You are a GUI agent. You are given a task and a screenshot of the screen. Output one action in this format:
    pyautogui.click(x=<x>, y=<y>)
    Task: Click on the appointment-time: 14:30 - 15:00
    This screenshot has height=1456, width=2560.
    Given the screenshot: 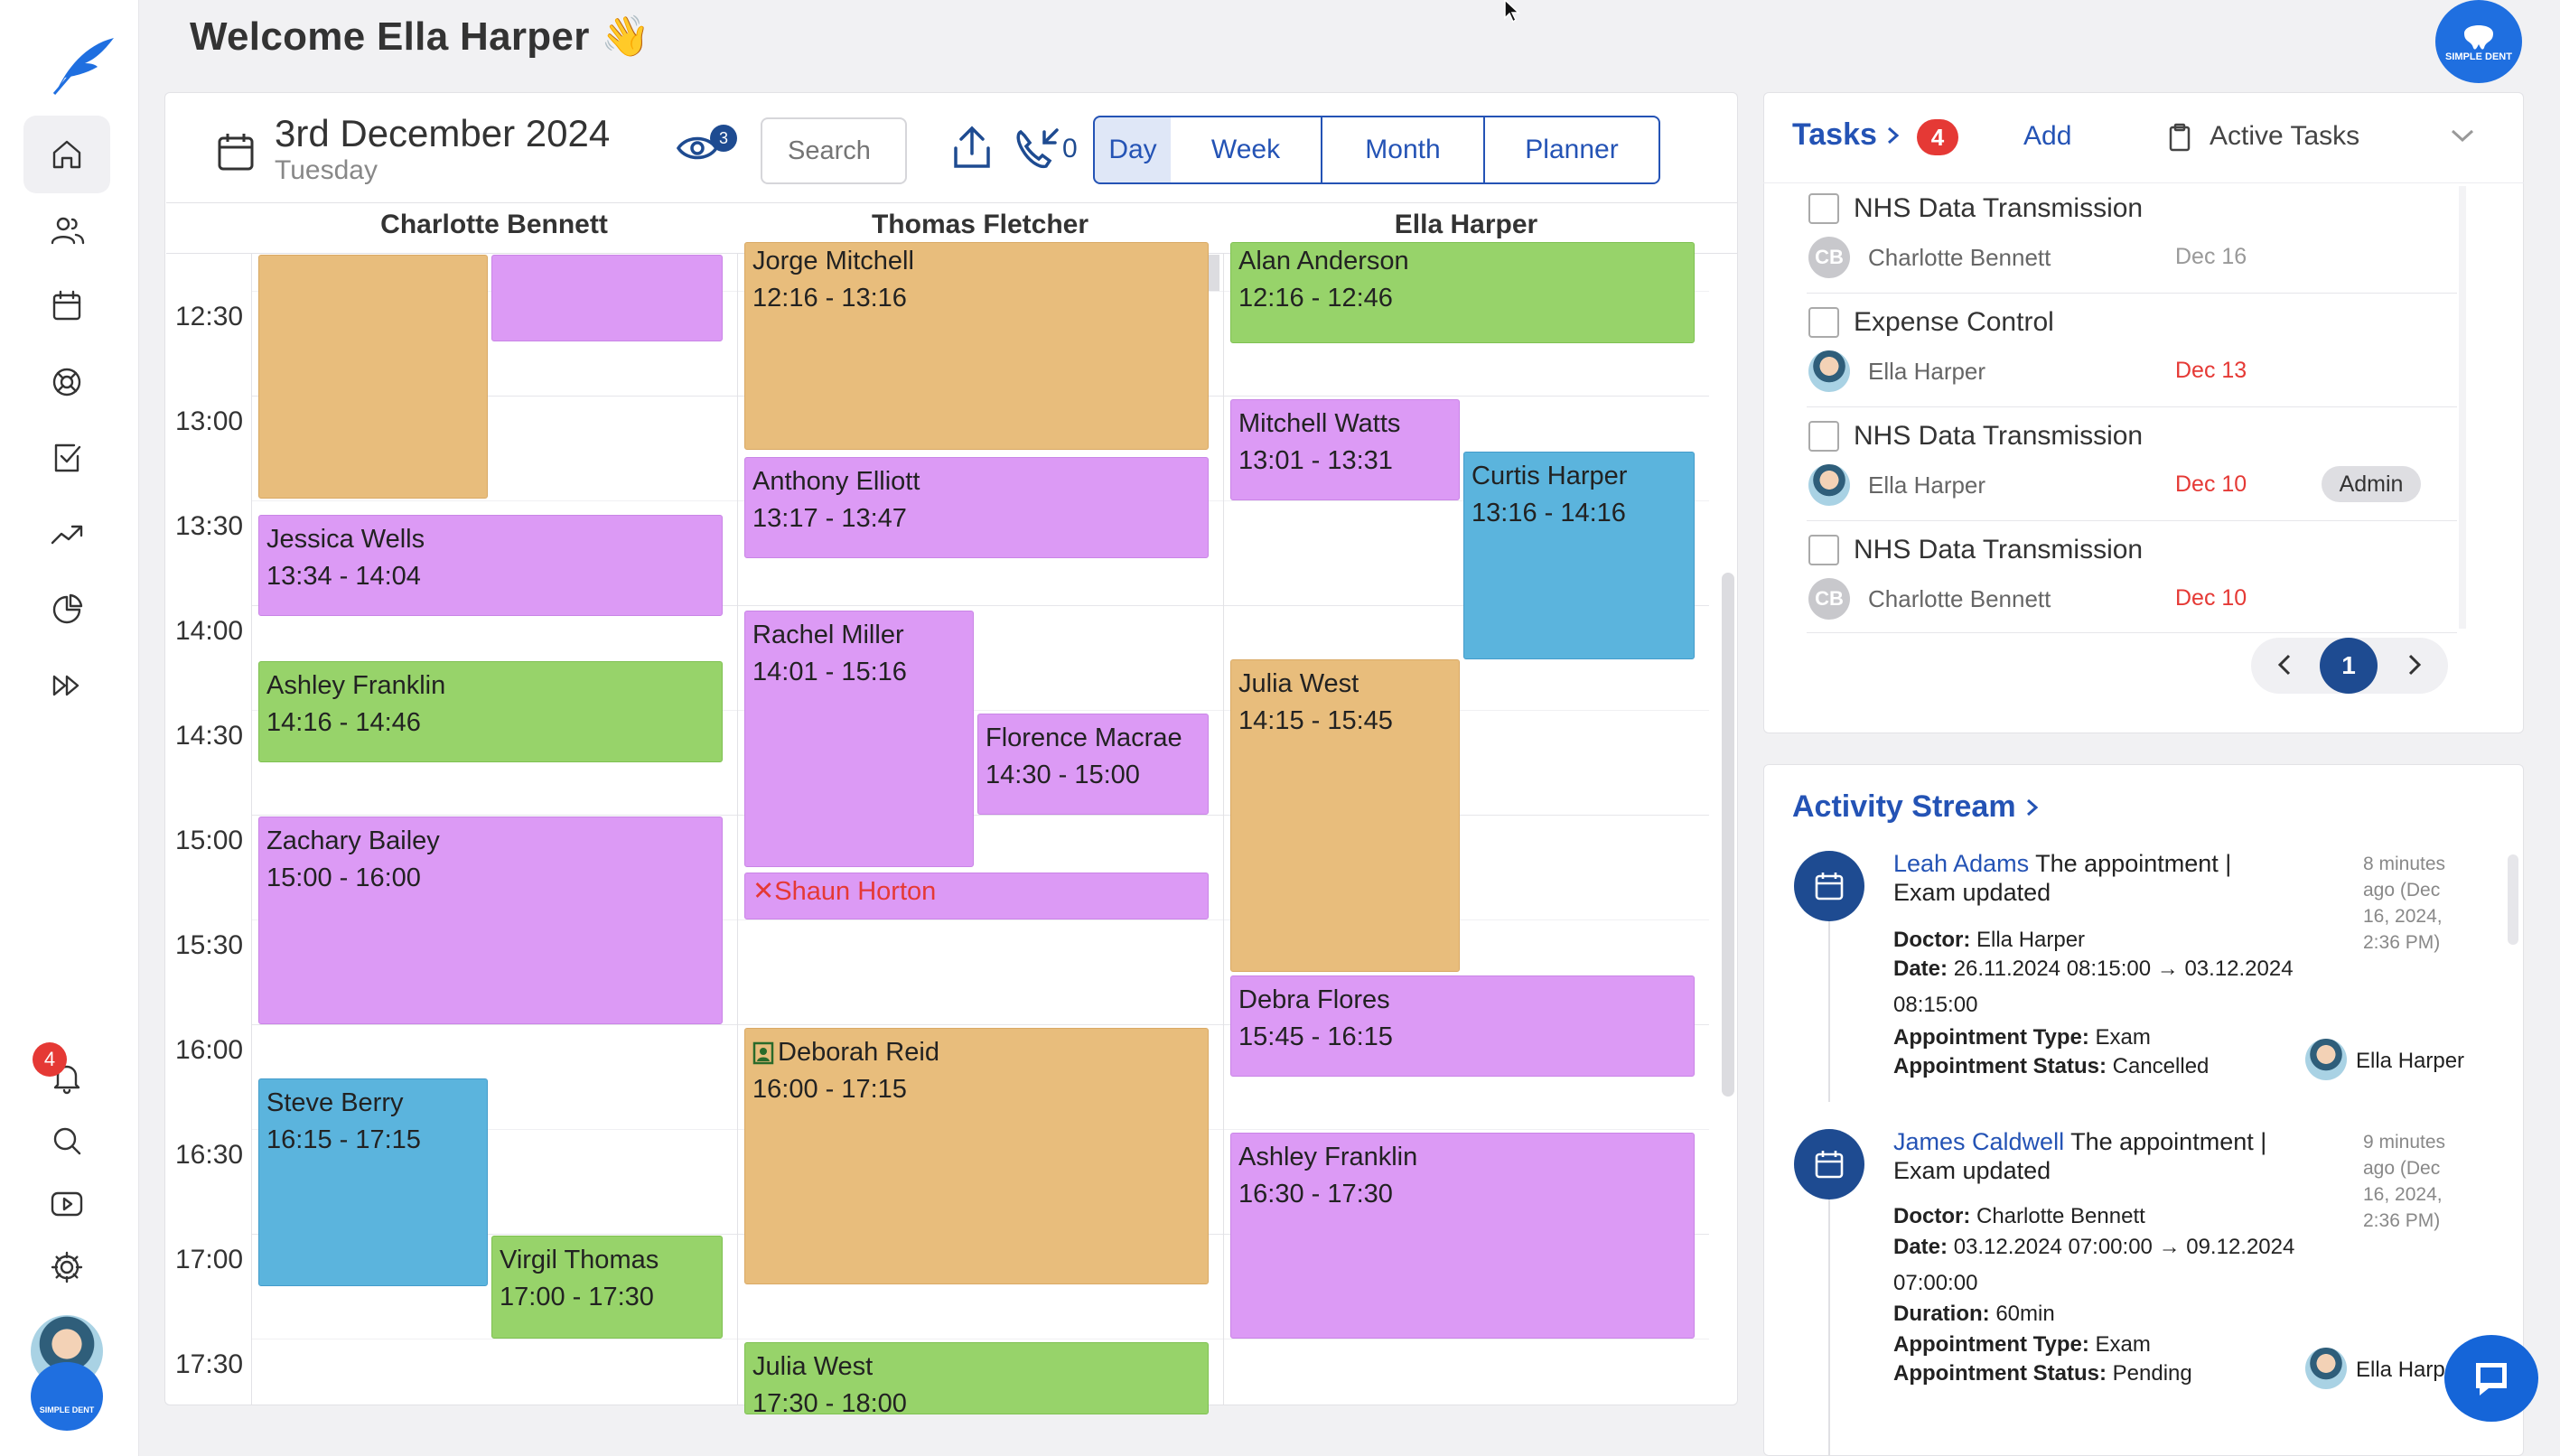 What is the action you would take?
    pyautogui.click(x=1063, y=775)
    